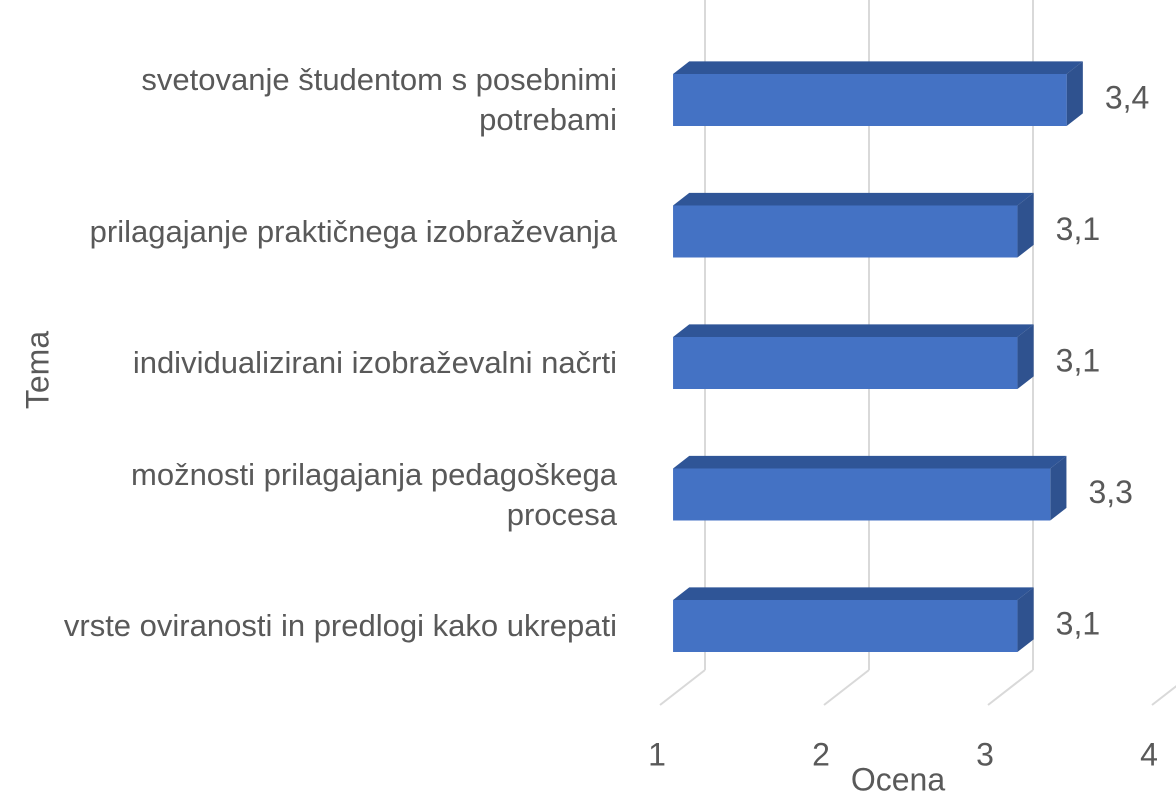  I want to click on x-tick-label: 4, so click(1149, 754).